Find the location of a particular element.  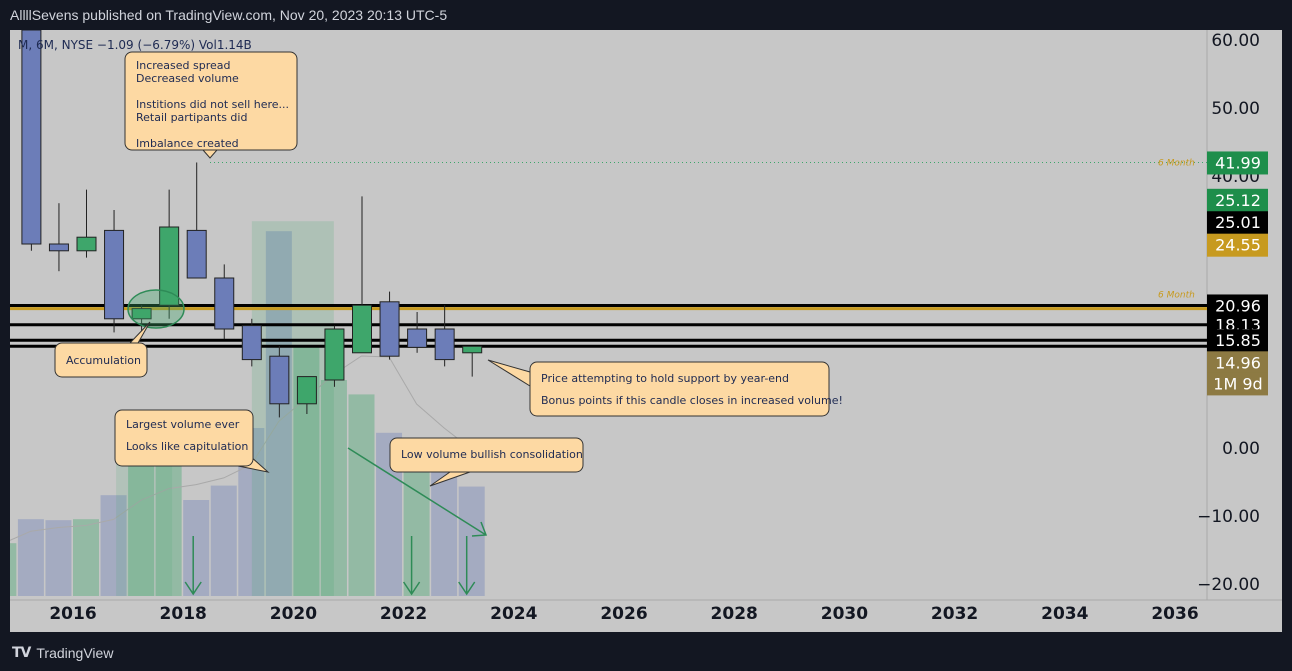

callout-text: Largest volume ever is located at coordinates (183, 424).